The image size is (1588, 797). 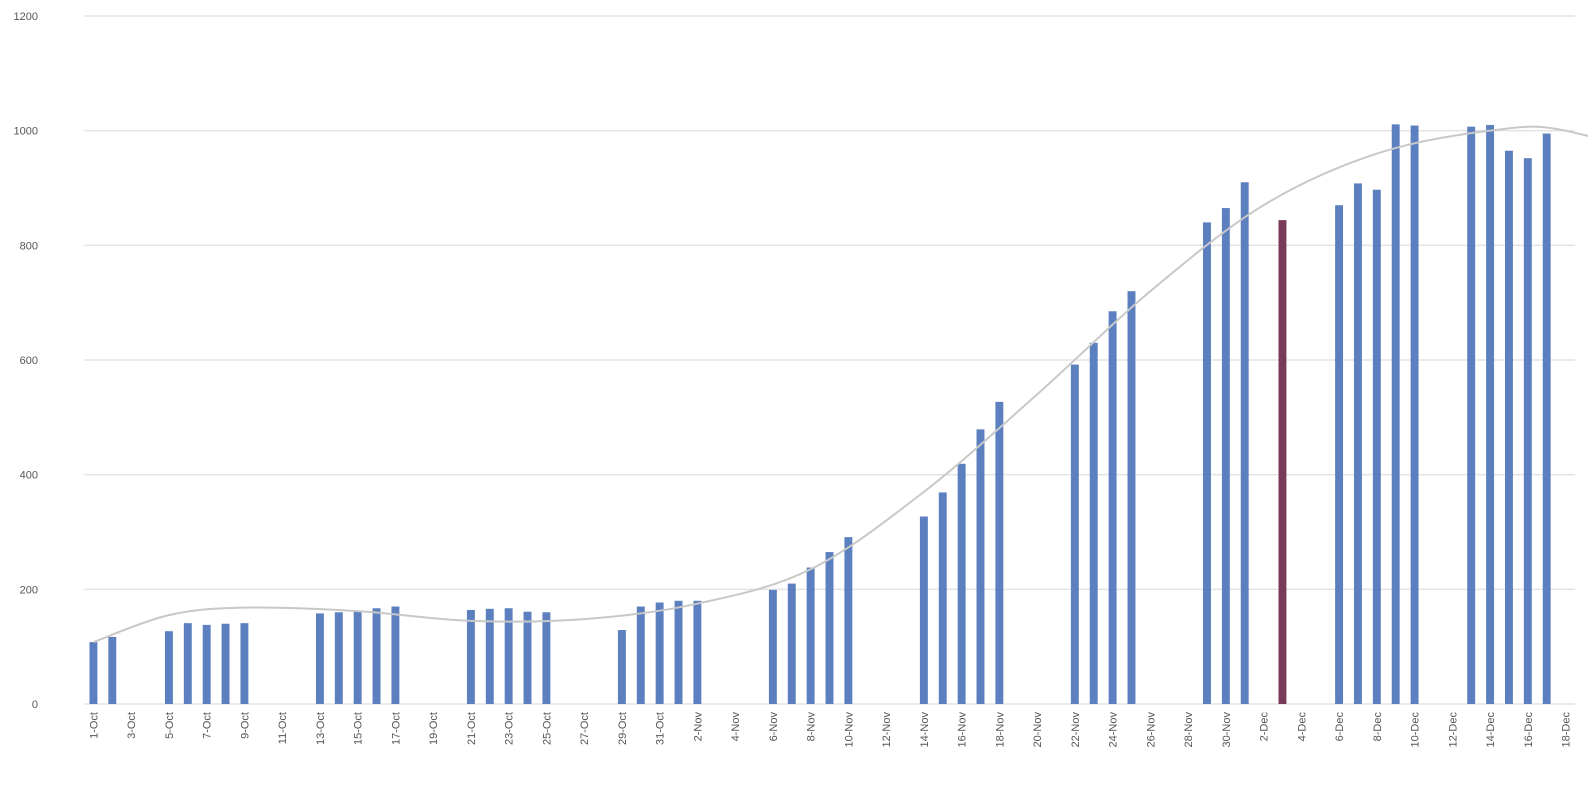 I want to click on y-tick-label: 0, so click(x=35, y=705).